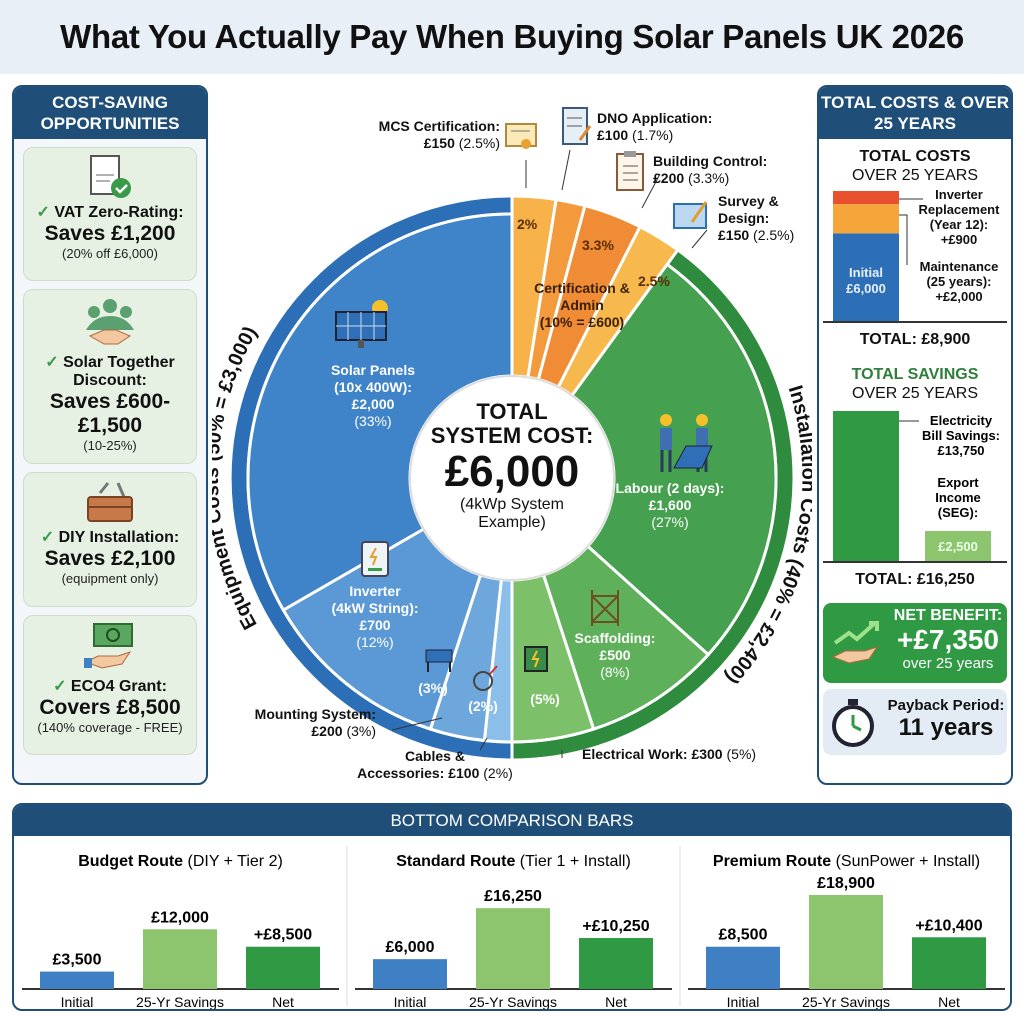 This screenshot has height=1024, width=1024. What do you see at coordinates (654, 281) in the screenshot?
I see `survey-pct: 2.5%` at bounding box center [654, 281].